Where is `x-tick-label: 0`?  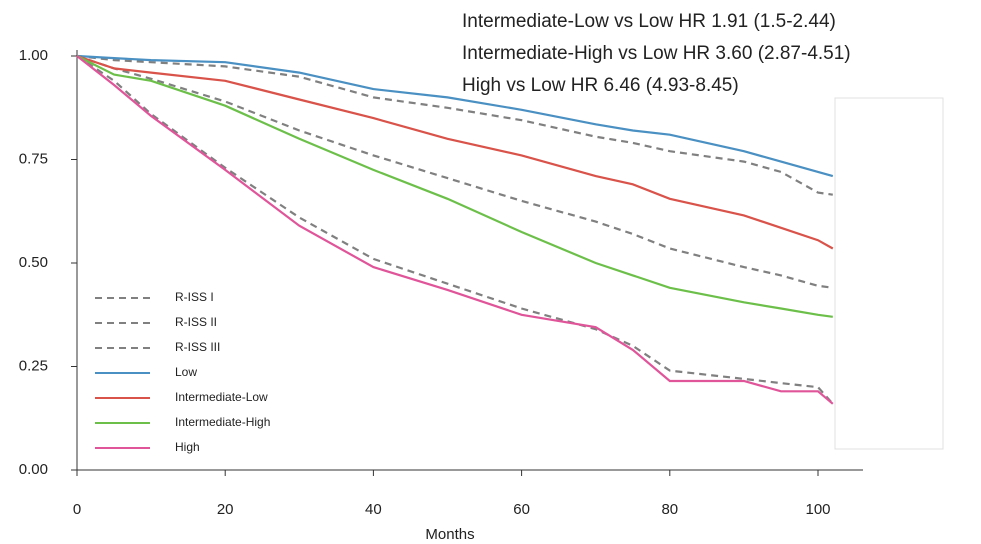 x-tick-label: 0 is located at coordinates (77, 509).